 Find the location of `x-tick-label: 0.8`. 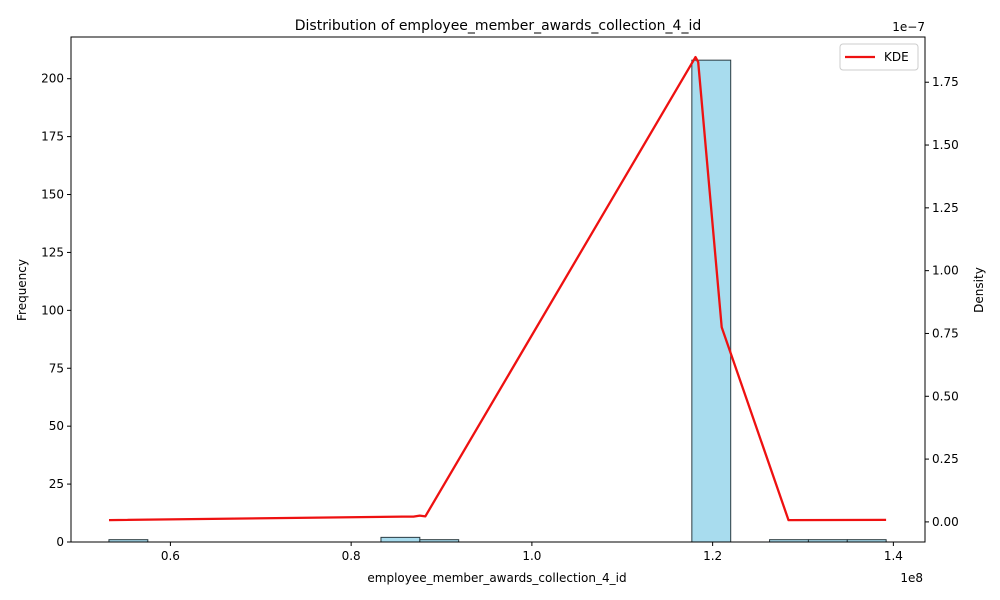

x-tick-label: 0.8 is located at coordinates (351, 556).